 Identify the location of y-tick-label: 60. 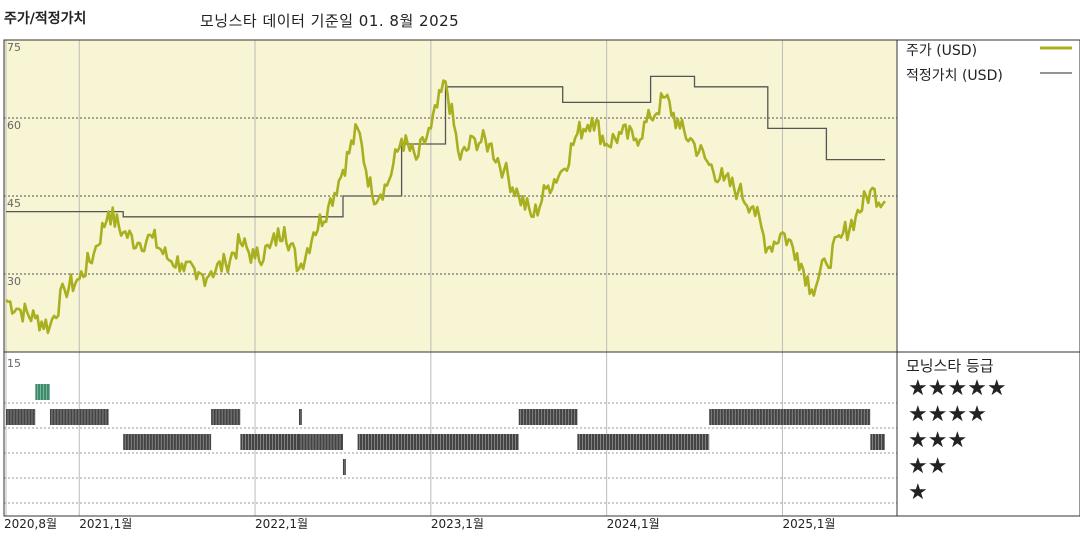
(14, 125).